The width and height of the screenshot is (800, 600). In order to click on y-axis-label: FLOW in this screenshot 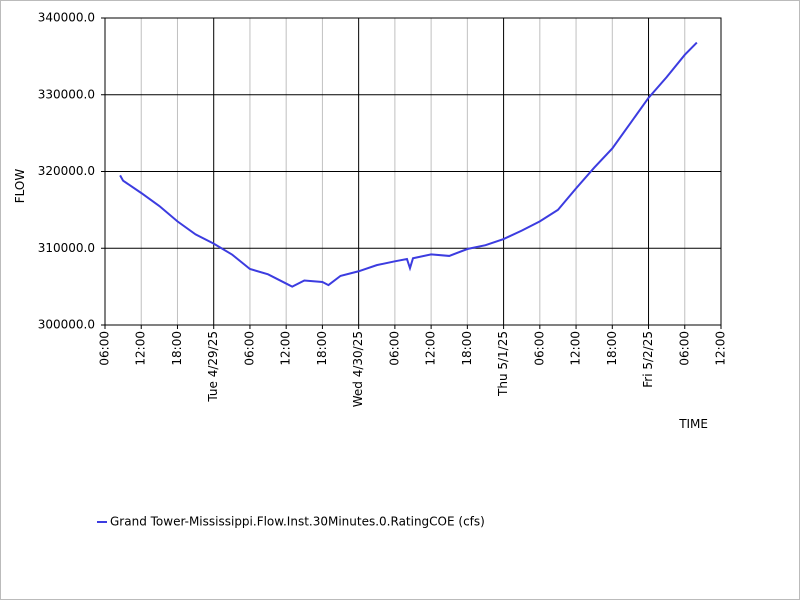, I will do `click(20, 186)`.